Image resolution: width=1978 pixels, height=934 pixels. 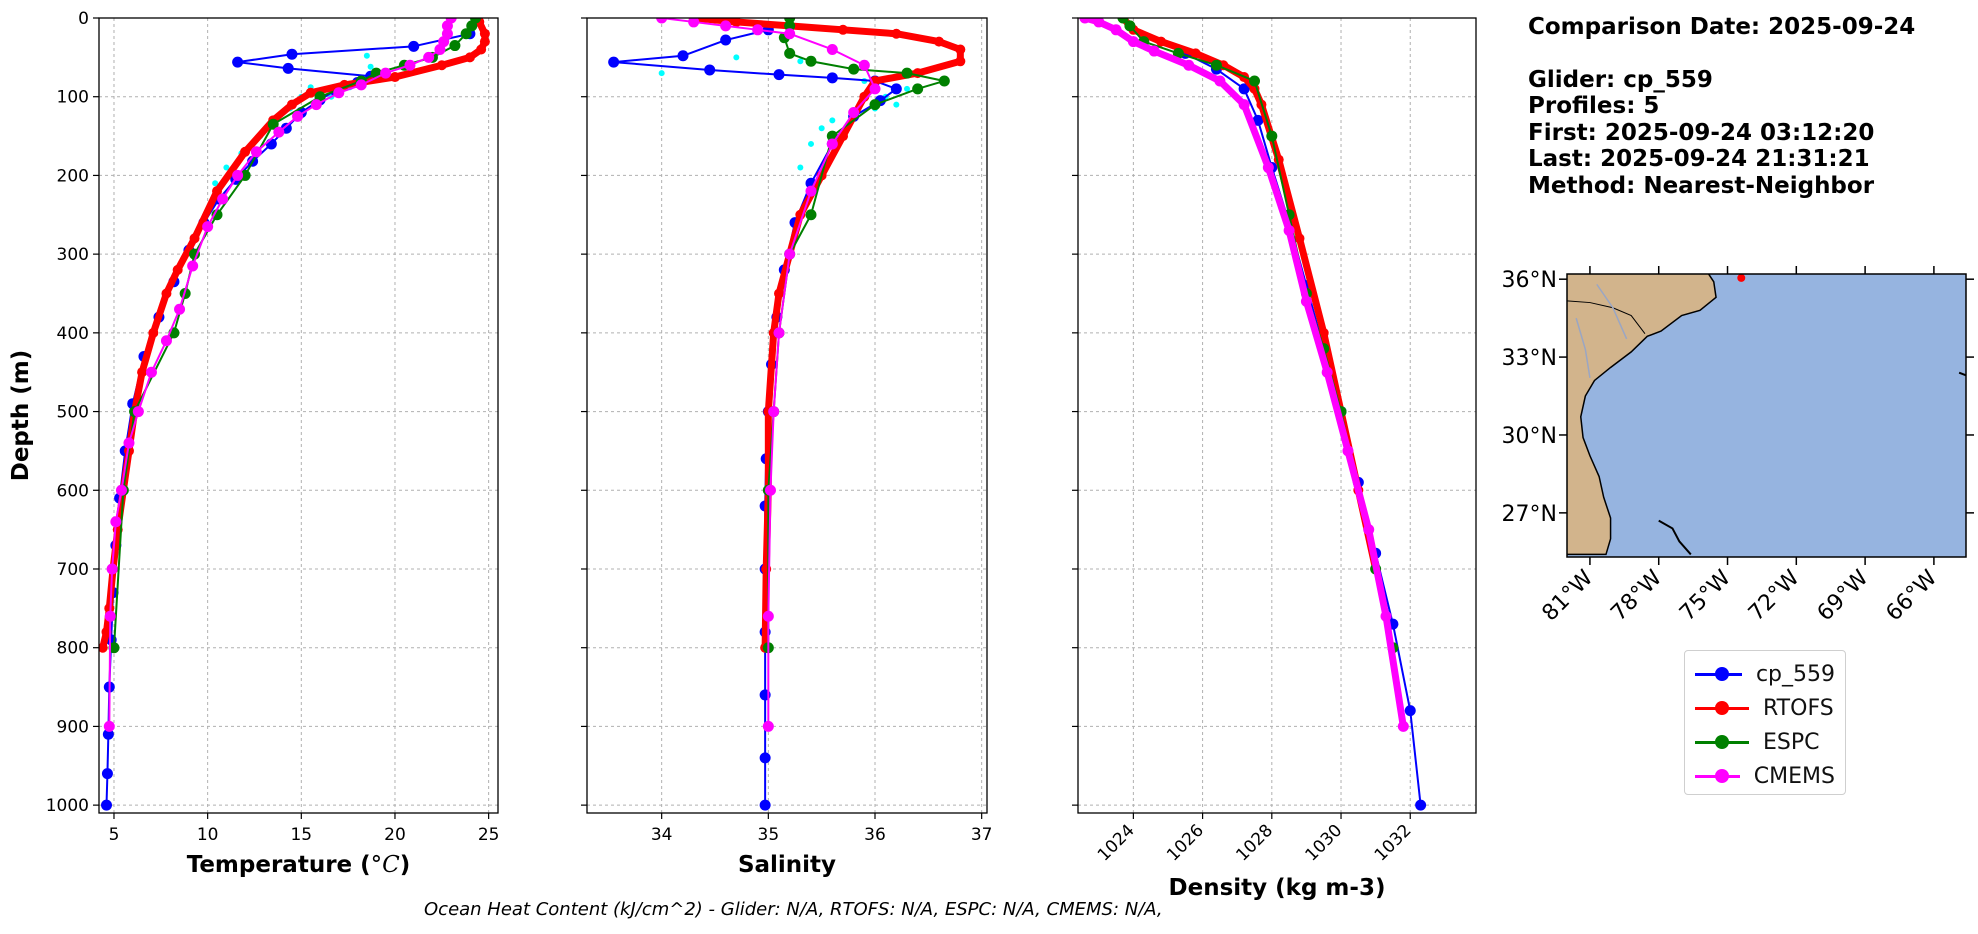 I want to click on land, so click(x=1642, y=415).